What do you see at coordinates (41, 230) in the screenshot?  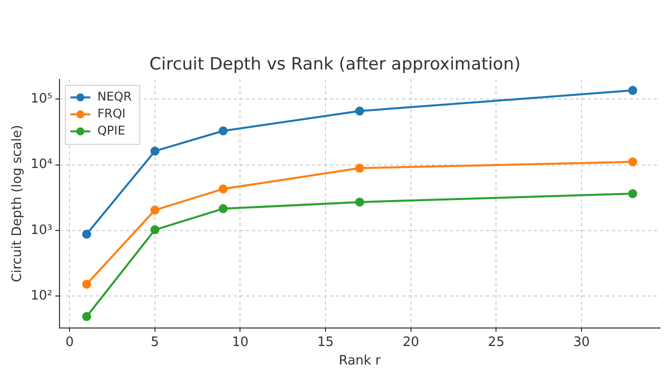 I see `y-tick-label: 10³` at bounding box center [41, 230].